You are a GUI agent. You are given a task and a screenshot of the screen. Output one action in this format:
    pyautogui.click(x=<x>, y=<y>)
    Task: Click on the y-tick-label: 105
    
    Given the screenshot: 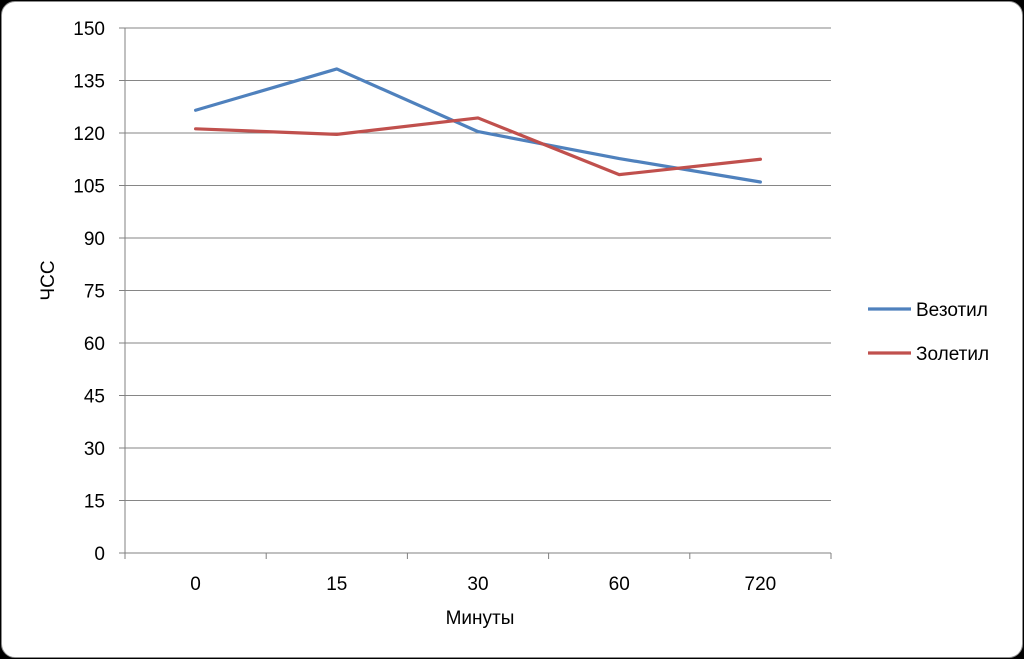 What is the action you would take?
    pyautogui.click(x=89, y=187)
    